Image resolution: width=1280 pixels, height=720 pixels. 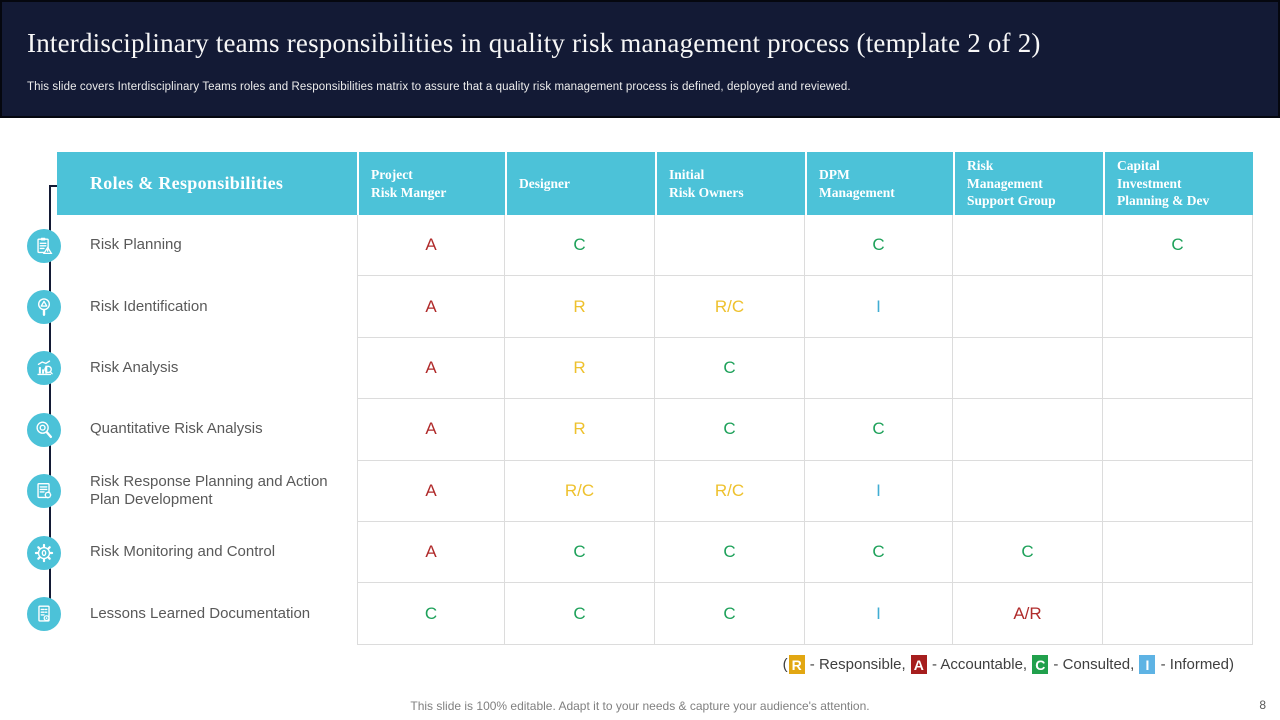 What do you see at coordinates (134, 368) in the screenshot?
I see `row-label: Risk Analysis` at bounding box center [134, 368].